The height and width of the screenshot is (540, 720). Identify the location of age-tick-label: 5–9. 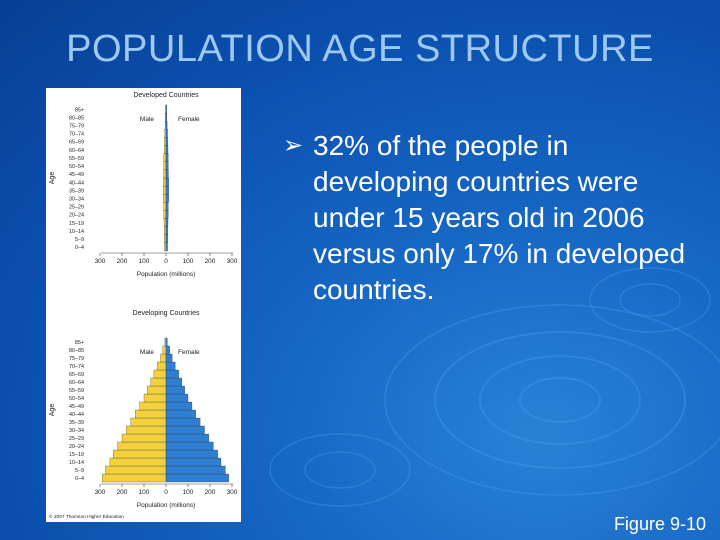
(79, 240).